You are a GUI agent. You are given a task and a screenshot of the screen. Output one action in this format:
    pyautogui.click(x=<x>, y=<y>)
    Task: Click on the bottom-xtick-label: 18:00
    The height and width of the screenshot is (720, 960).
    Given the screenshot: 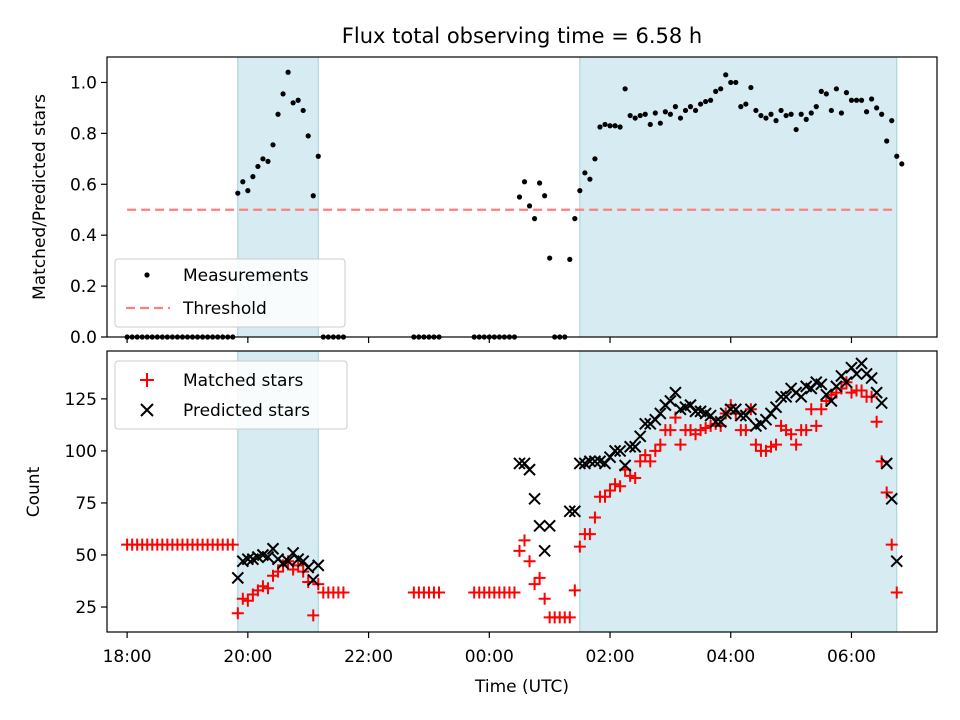 What is the action you would take?
    pyautogui.click(x=127, y=657)
    